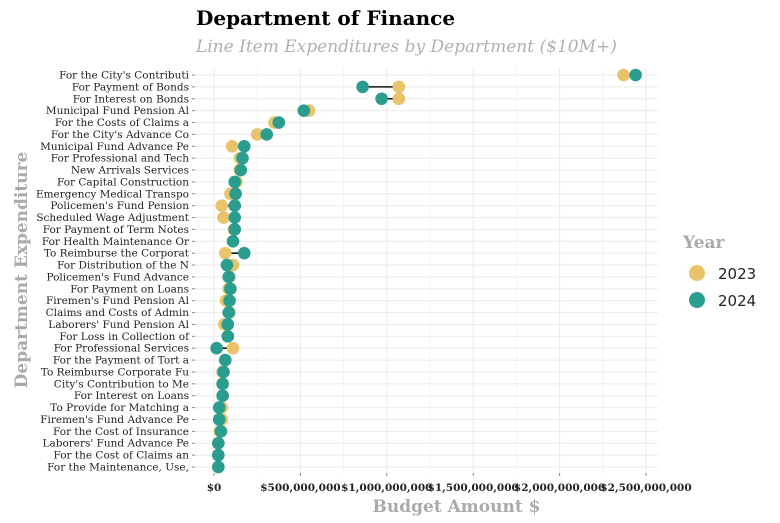 This screenshot has width=780, height=523. What do you see at coordinates (121, 432) in the screenshot?
I see `category-label: For the Cost of Insurance` at bounding box center [121, 432].